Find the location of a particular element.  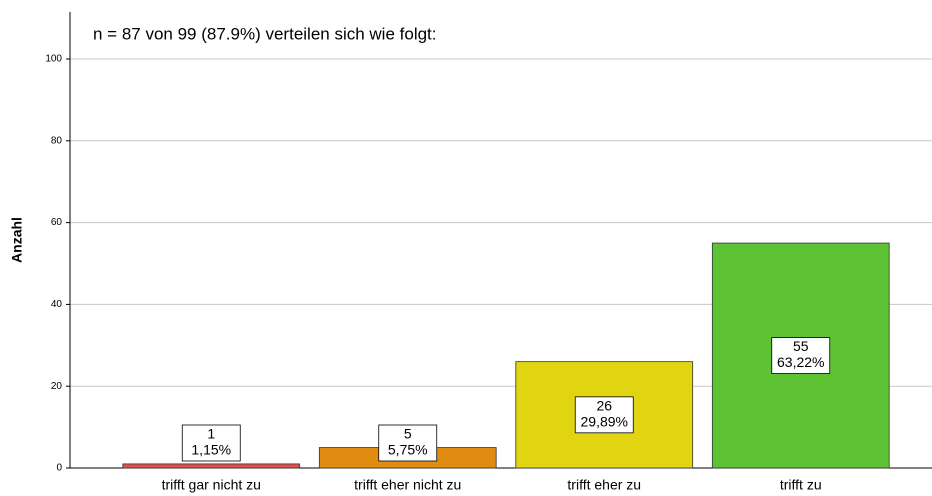

data-label: 26 is located at coordinates (604, 406).